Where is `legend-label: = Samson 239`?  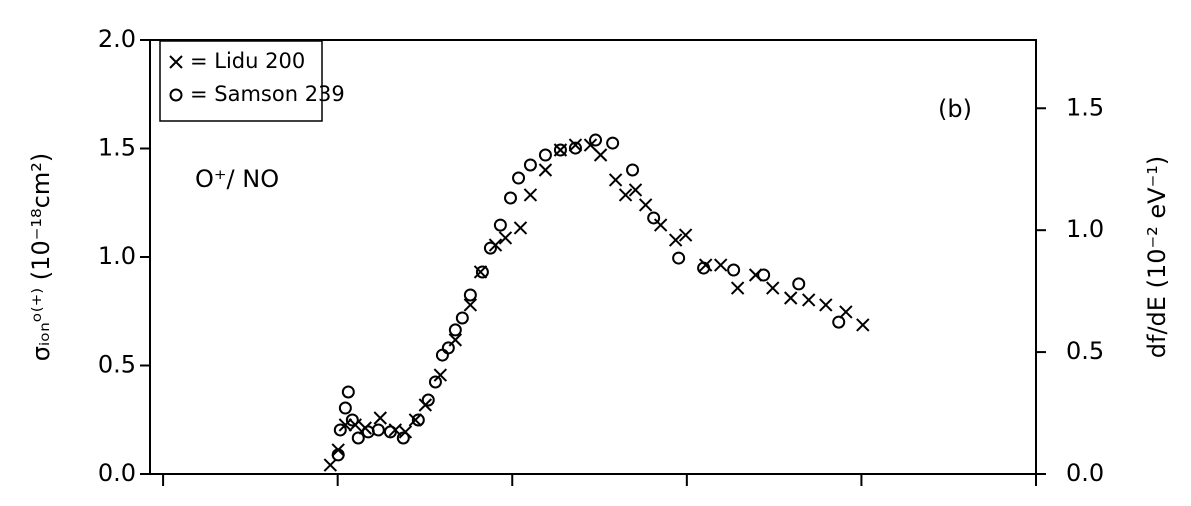 legend-label: = Samson 239 is located at coordinates (267, 94).